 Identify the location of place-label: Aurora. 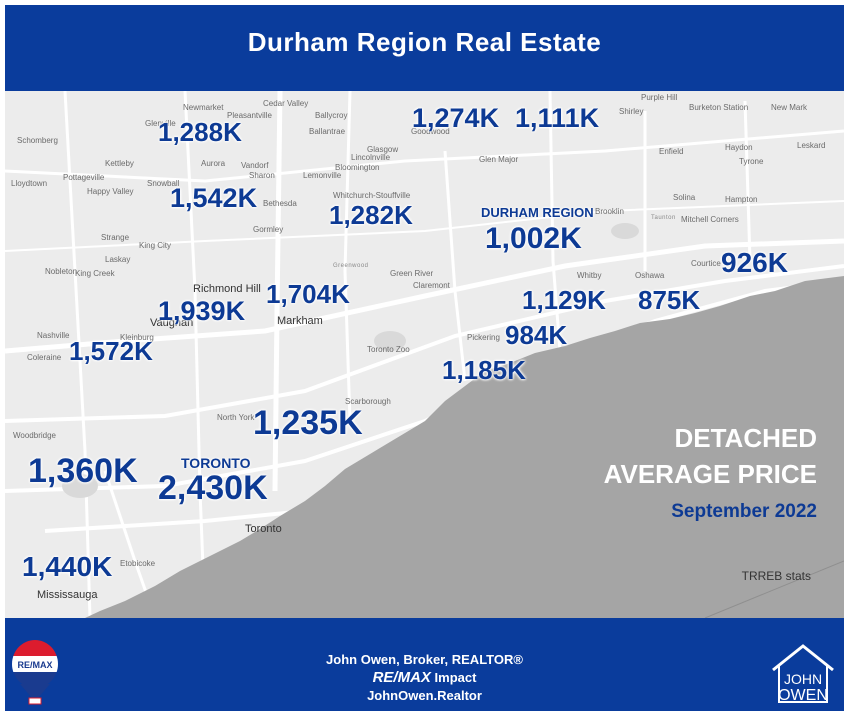
(213, 163).